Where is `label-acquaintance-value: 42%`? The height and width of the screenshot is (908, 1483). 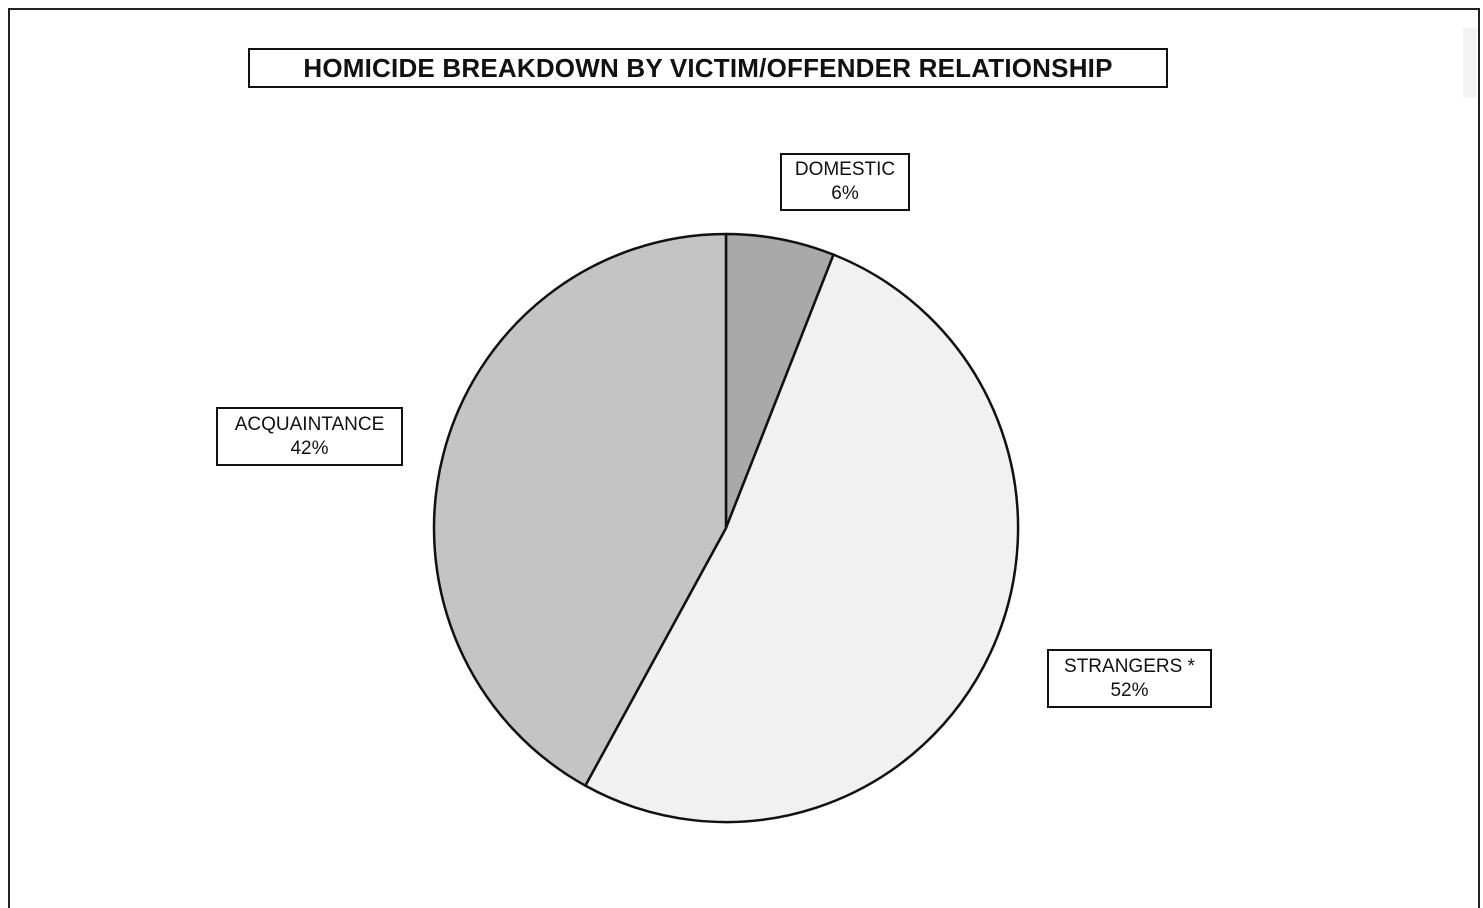
label-acquaintance-value: 42% is located at coordinates (309, 448).